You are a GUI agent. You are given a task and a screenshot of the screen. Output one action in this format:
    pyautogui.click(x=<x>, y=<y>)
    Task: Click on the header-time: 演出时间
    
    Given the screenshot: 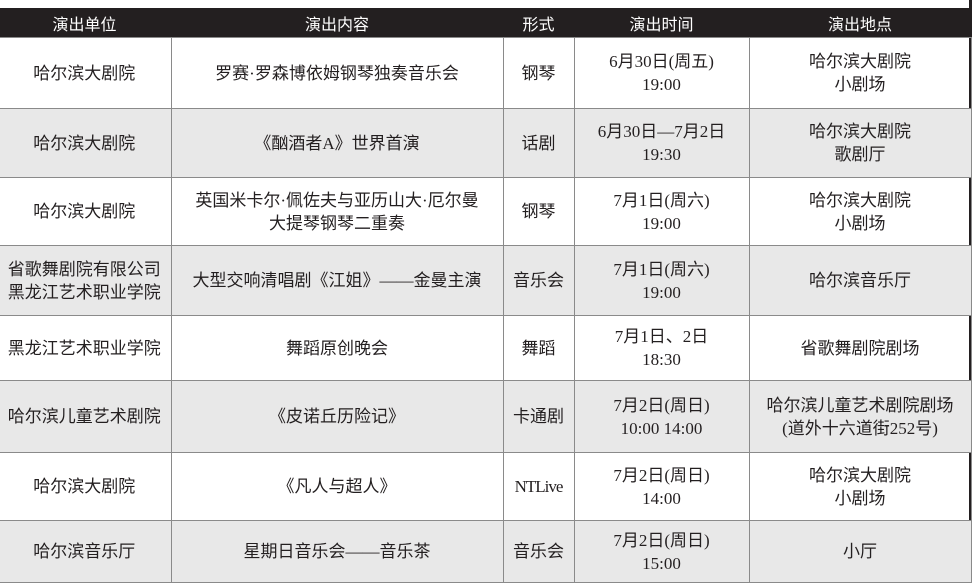 What is the action you would take?
    pyautogui.click(x=661, y=23)
    